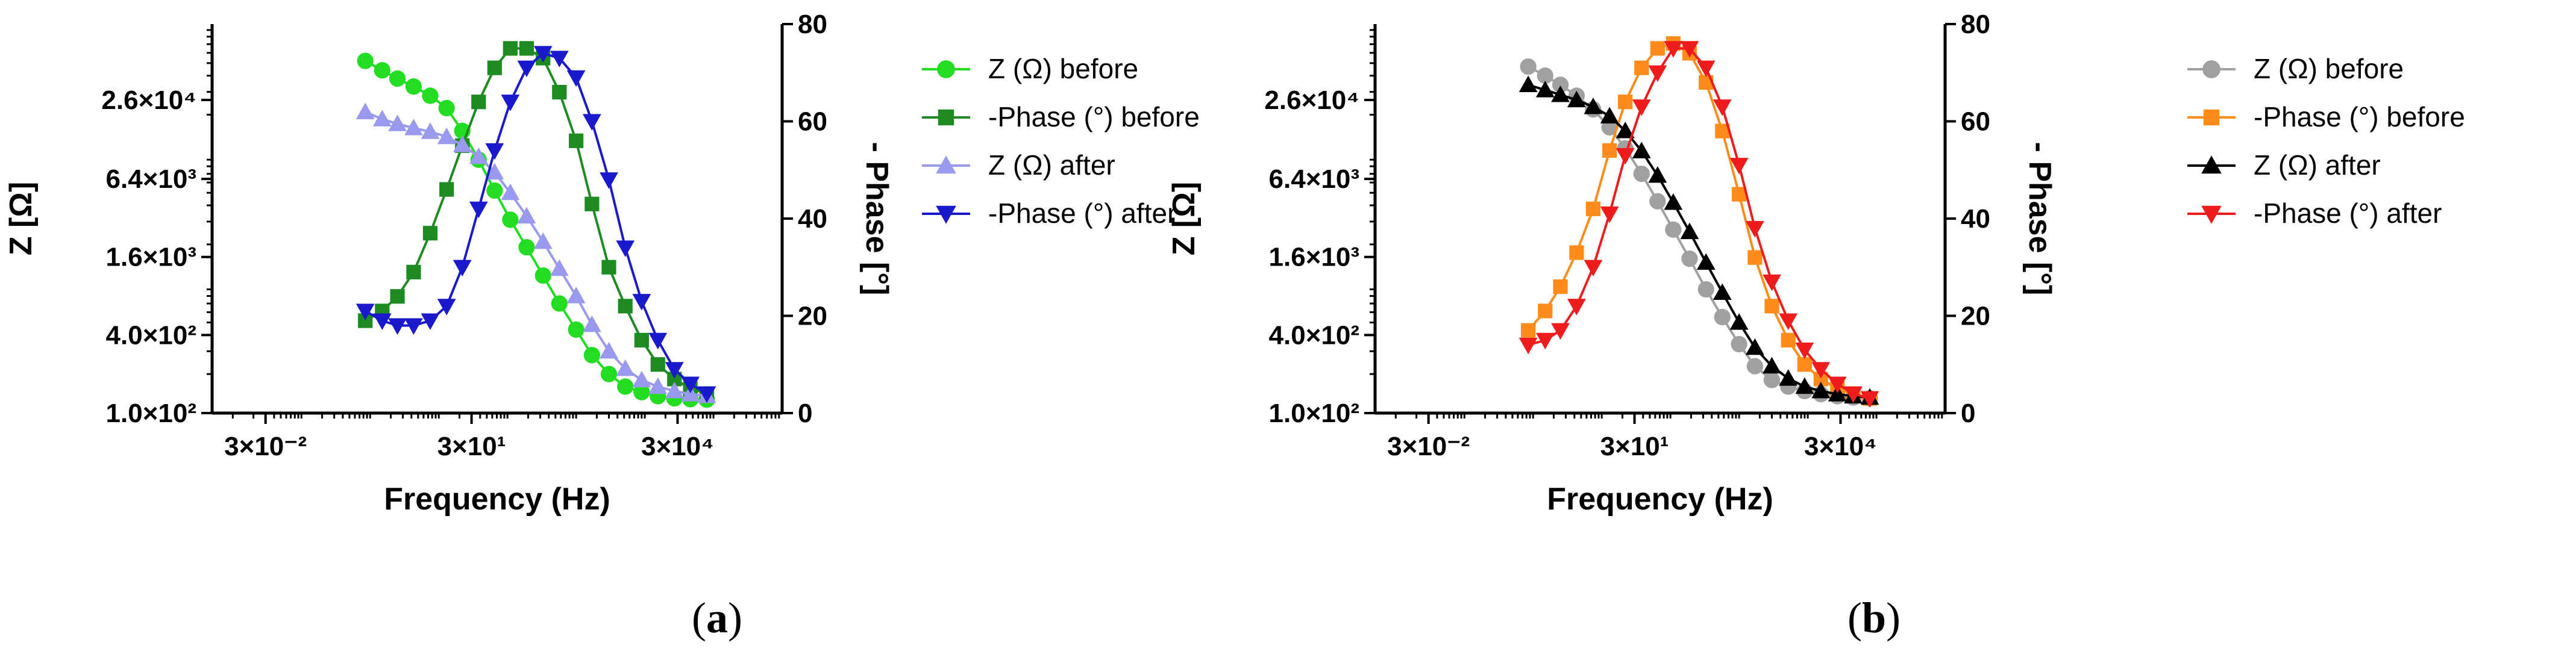 The height and width of the screenshot is (666, 2576). What do you see at coordinates (1082, 213) in the screenshot?
I see `legend-entry: -Phase (°) after` at bounding box center [1082, 213].